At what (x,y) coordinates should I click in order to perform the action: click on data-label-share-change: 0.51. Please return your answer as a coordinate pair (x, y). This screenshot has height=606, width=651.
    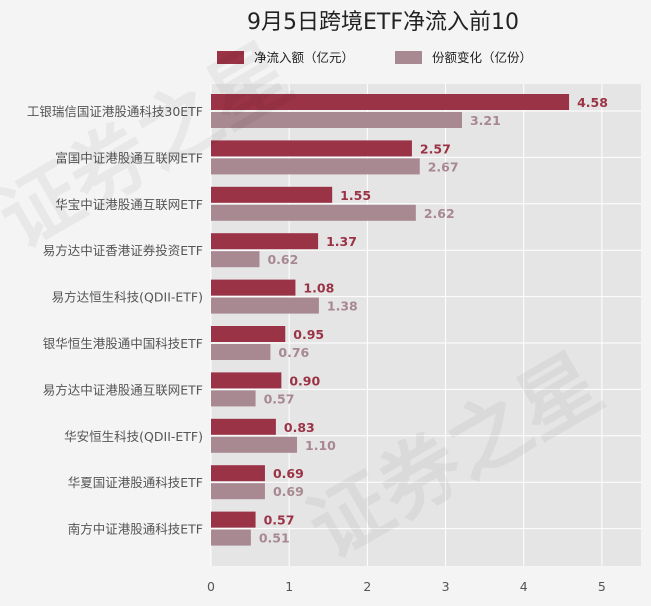
    Looking at the image, I should click on (274, 538).